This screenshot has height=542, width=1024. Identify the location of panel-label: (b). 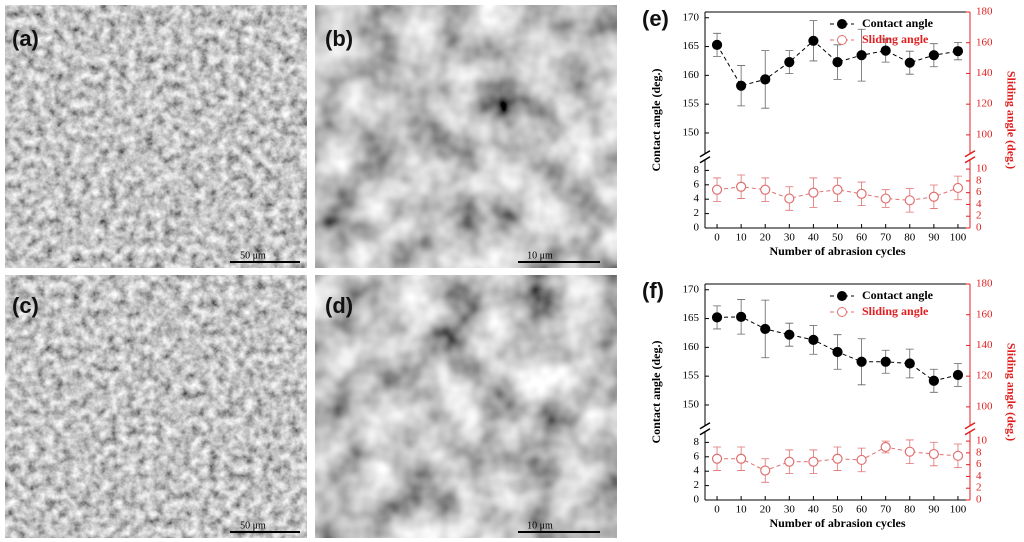
(339, 38).